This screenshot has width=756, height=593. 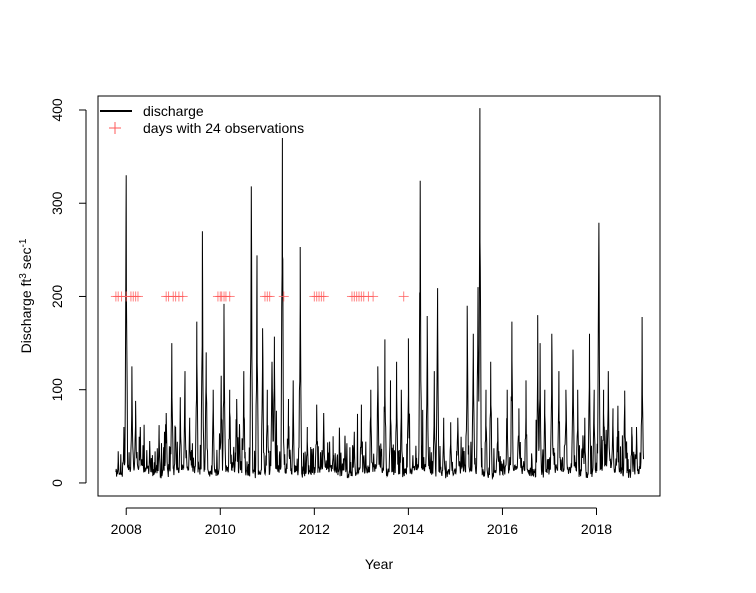 What do you see at coordinates (23, 242) in the screenshot?
I see `y-axis-title-superscript-2: -1` at bounding box center [23, 242].